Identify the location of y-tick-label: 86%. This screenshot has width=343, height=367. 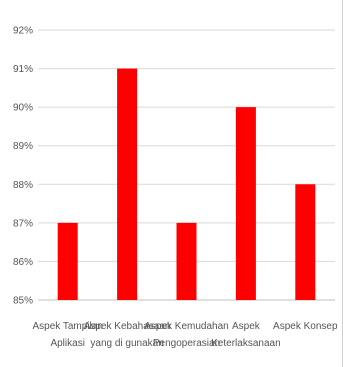
(23, 262).